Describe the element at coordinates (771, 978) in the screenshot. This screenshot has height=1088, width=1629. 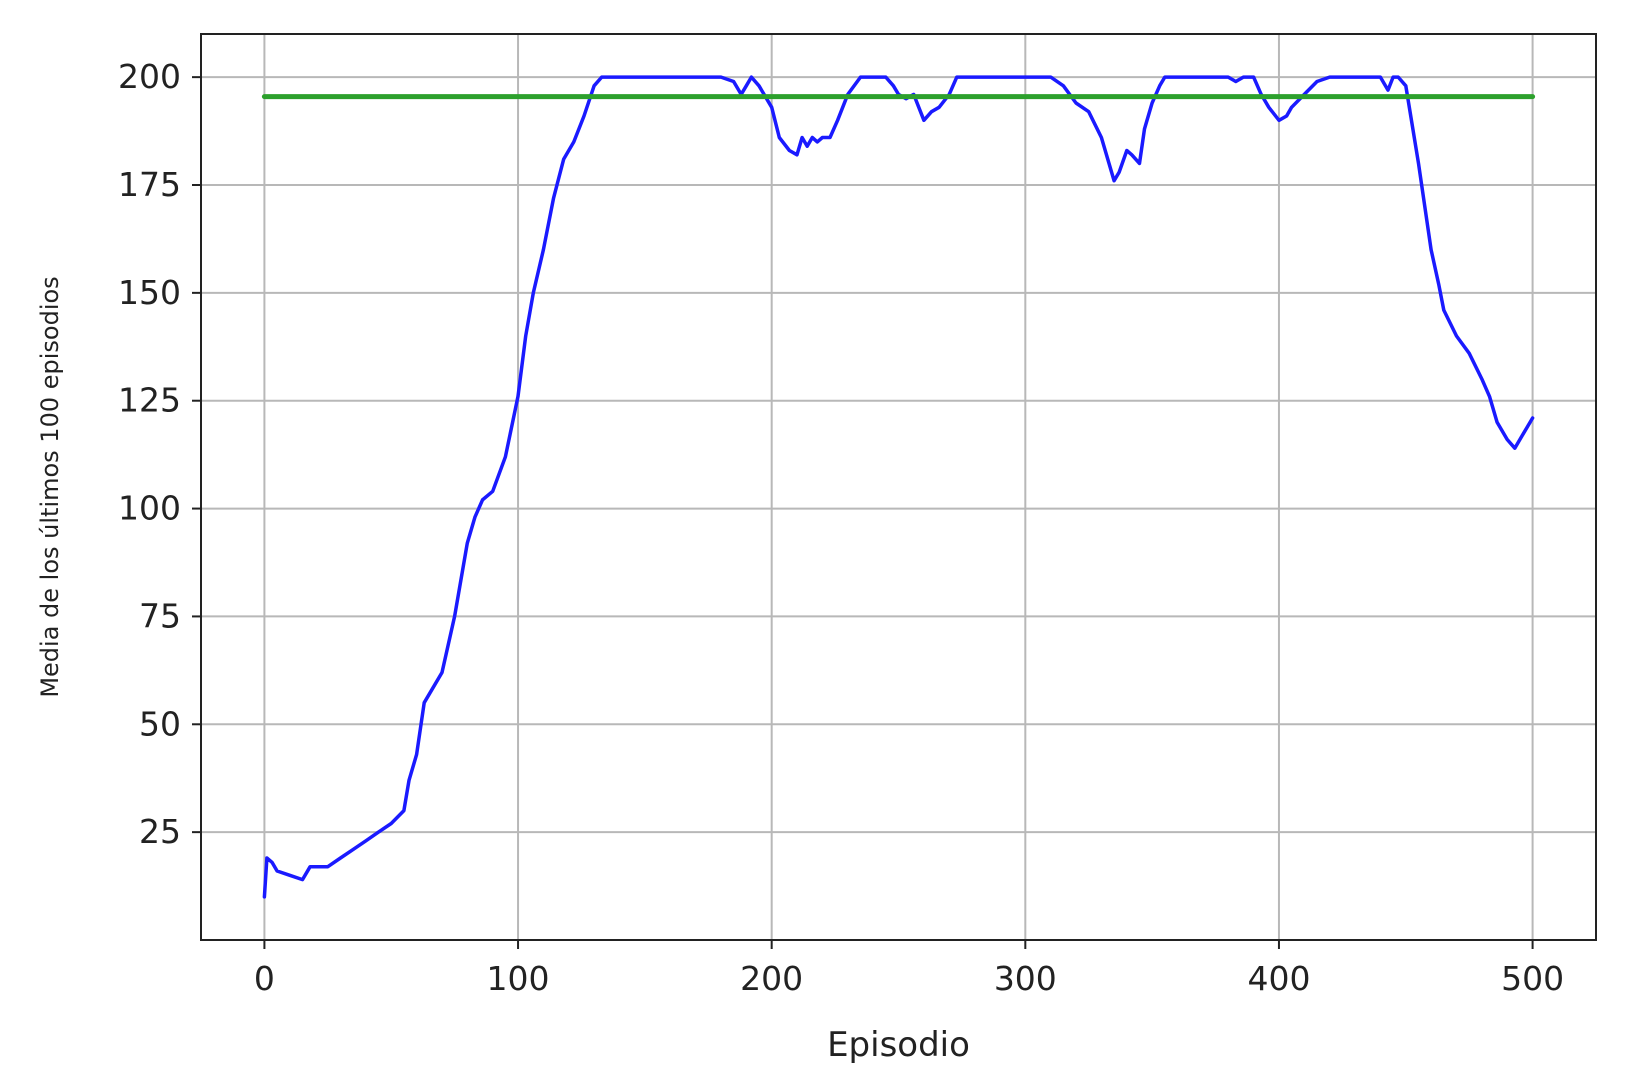
I see `x-tick-label: 200` at that location.